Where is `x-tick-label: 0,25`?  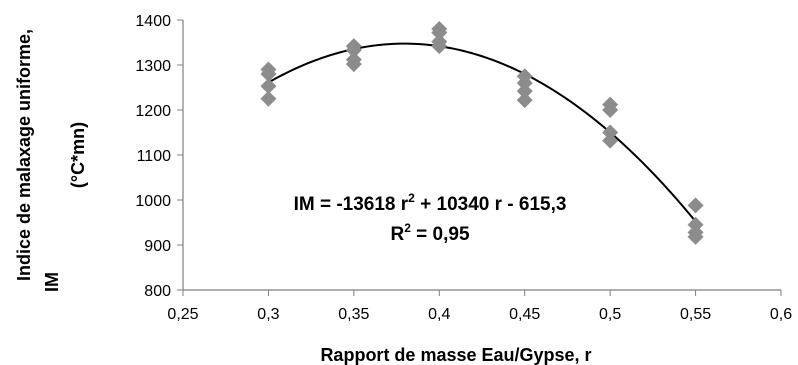
x-tick-label: 0,25 is located at coordinates (182, 314).